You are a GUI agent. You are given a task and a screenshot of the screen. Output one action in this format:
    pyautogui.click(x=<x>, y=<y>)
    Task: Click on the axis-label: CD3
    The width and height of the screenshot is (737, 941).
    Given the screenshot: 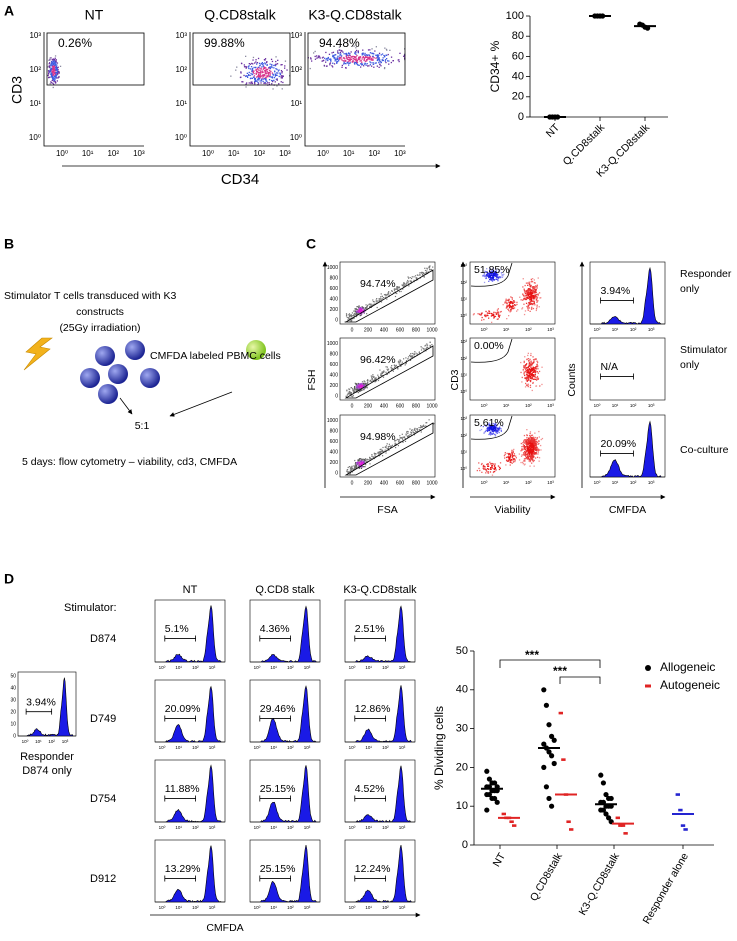 What is the action you would take?
    pyautogui.click(x=17, y=90)
    